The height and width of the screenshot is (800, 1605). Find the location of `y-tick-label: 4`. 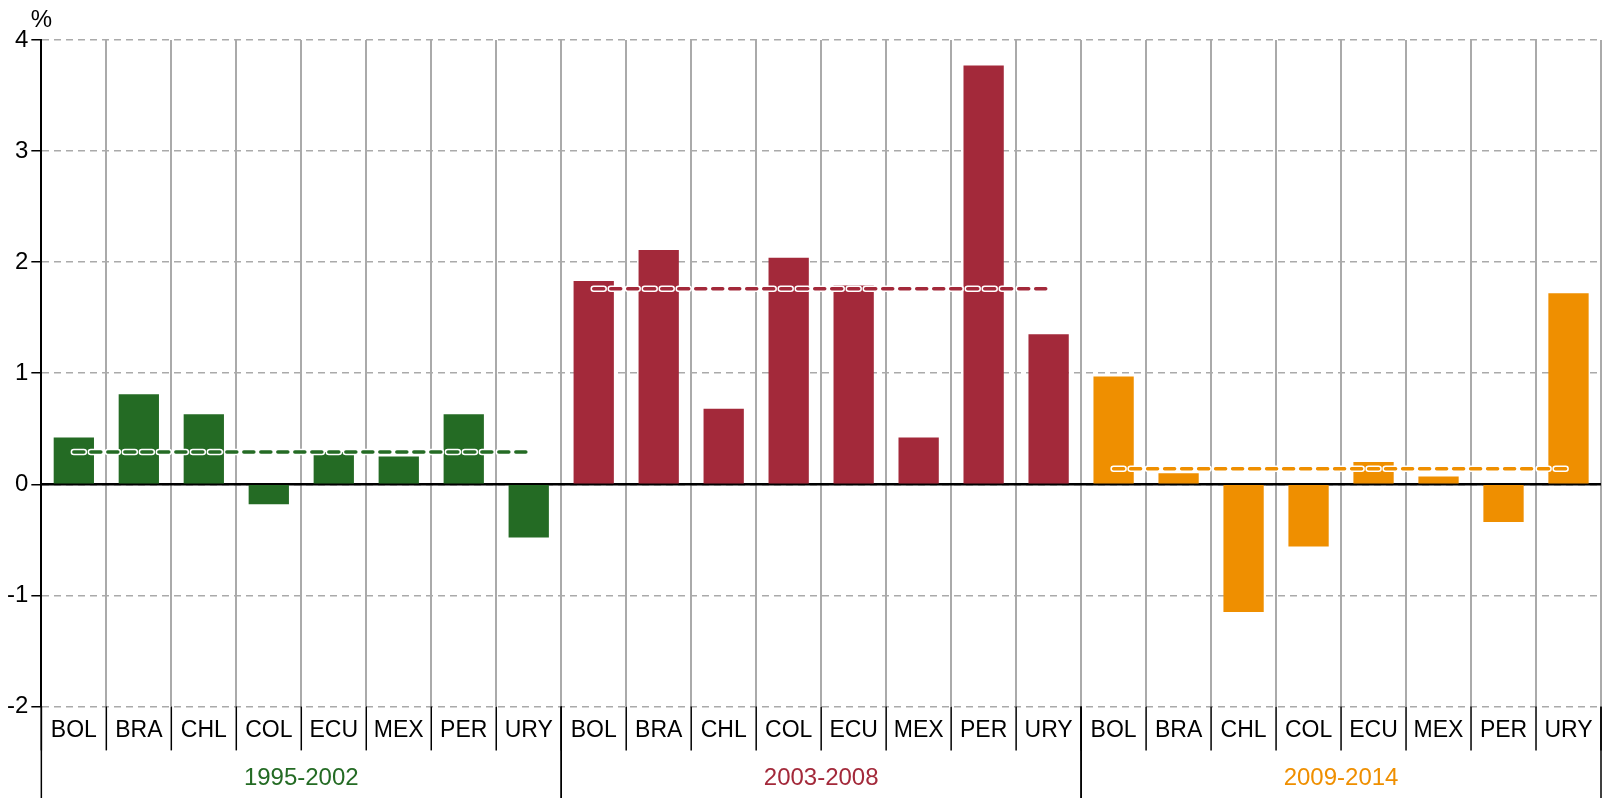

y-tick-label: 4 is located at coordinates (21, 38).